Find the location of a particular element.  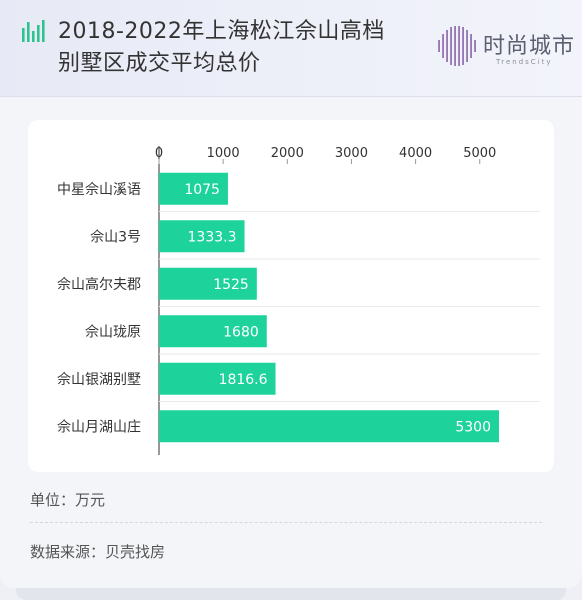

source-note: 数据来源：贝壳找房 is located at coordinates (97, 551).